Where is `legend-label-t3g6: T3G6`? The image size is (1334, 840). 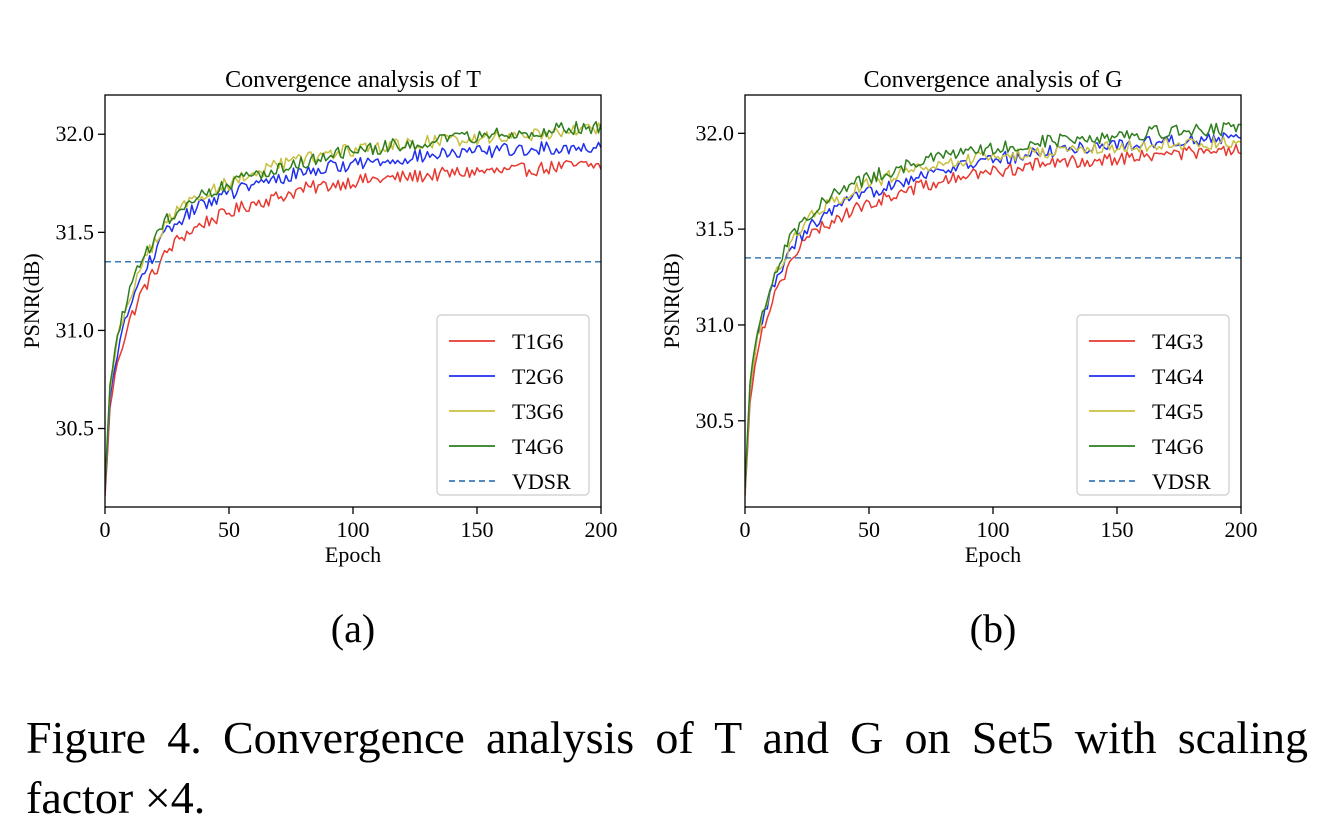
legend-label-t3g6: T3G6 is located at coordinates (537, 411).